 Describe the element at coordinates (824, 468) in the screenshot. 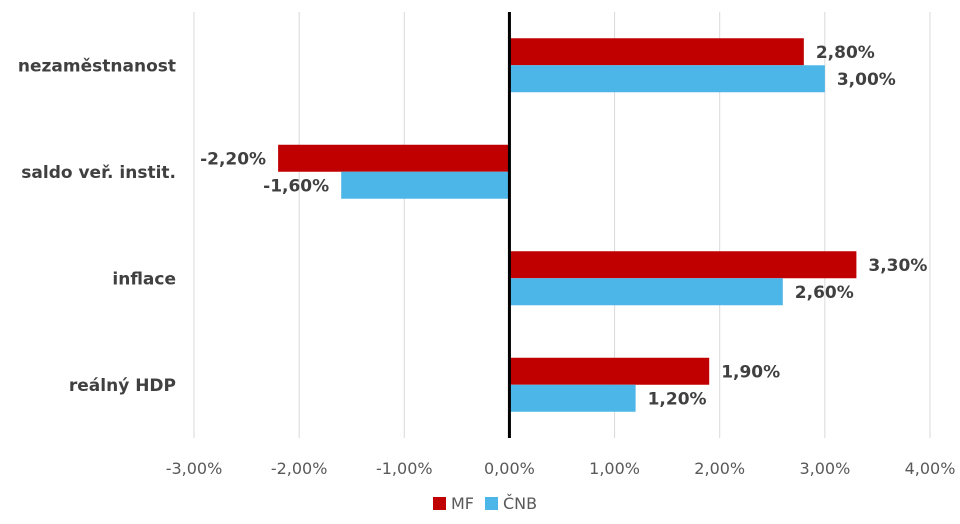

I see `x-tick-label: 3,00%` at that location.